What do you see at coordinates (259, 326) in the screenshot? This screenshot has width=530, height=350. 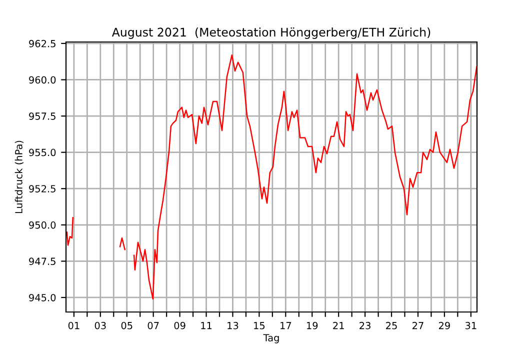 I see `x-tick-label: 15` at bounding box center [259, 326].